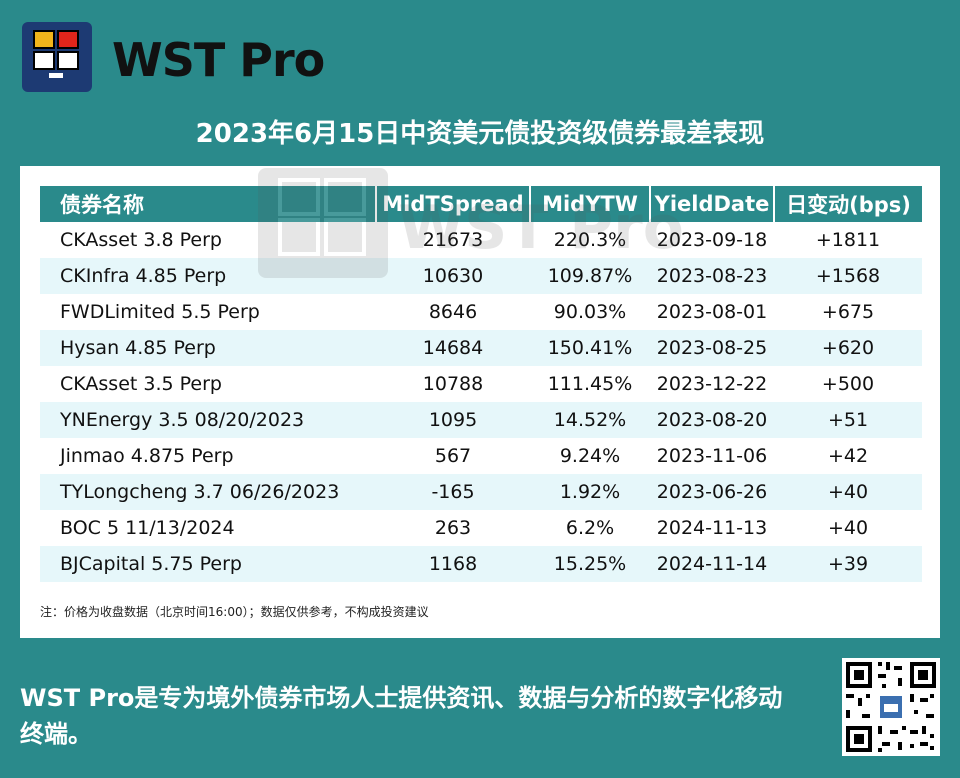  Describe the element at coordinates (208, 276) in the screenshot. I see `cell-bond-name: CKInfra 4.85 Perp` at that location.